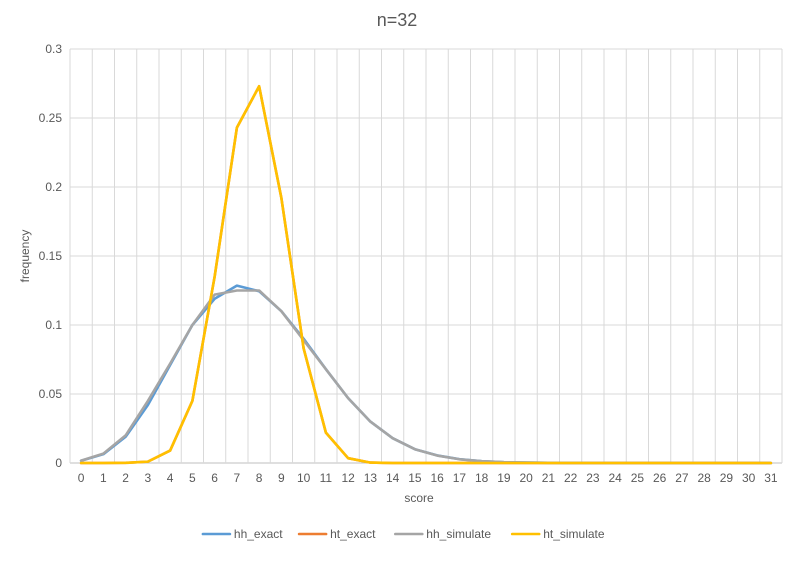 This screenshot has height=561, width=803. I want to click on legend-item-hh-simulate: hh_simulate, so click(442, 534).